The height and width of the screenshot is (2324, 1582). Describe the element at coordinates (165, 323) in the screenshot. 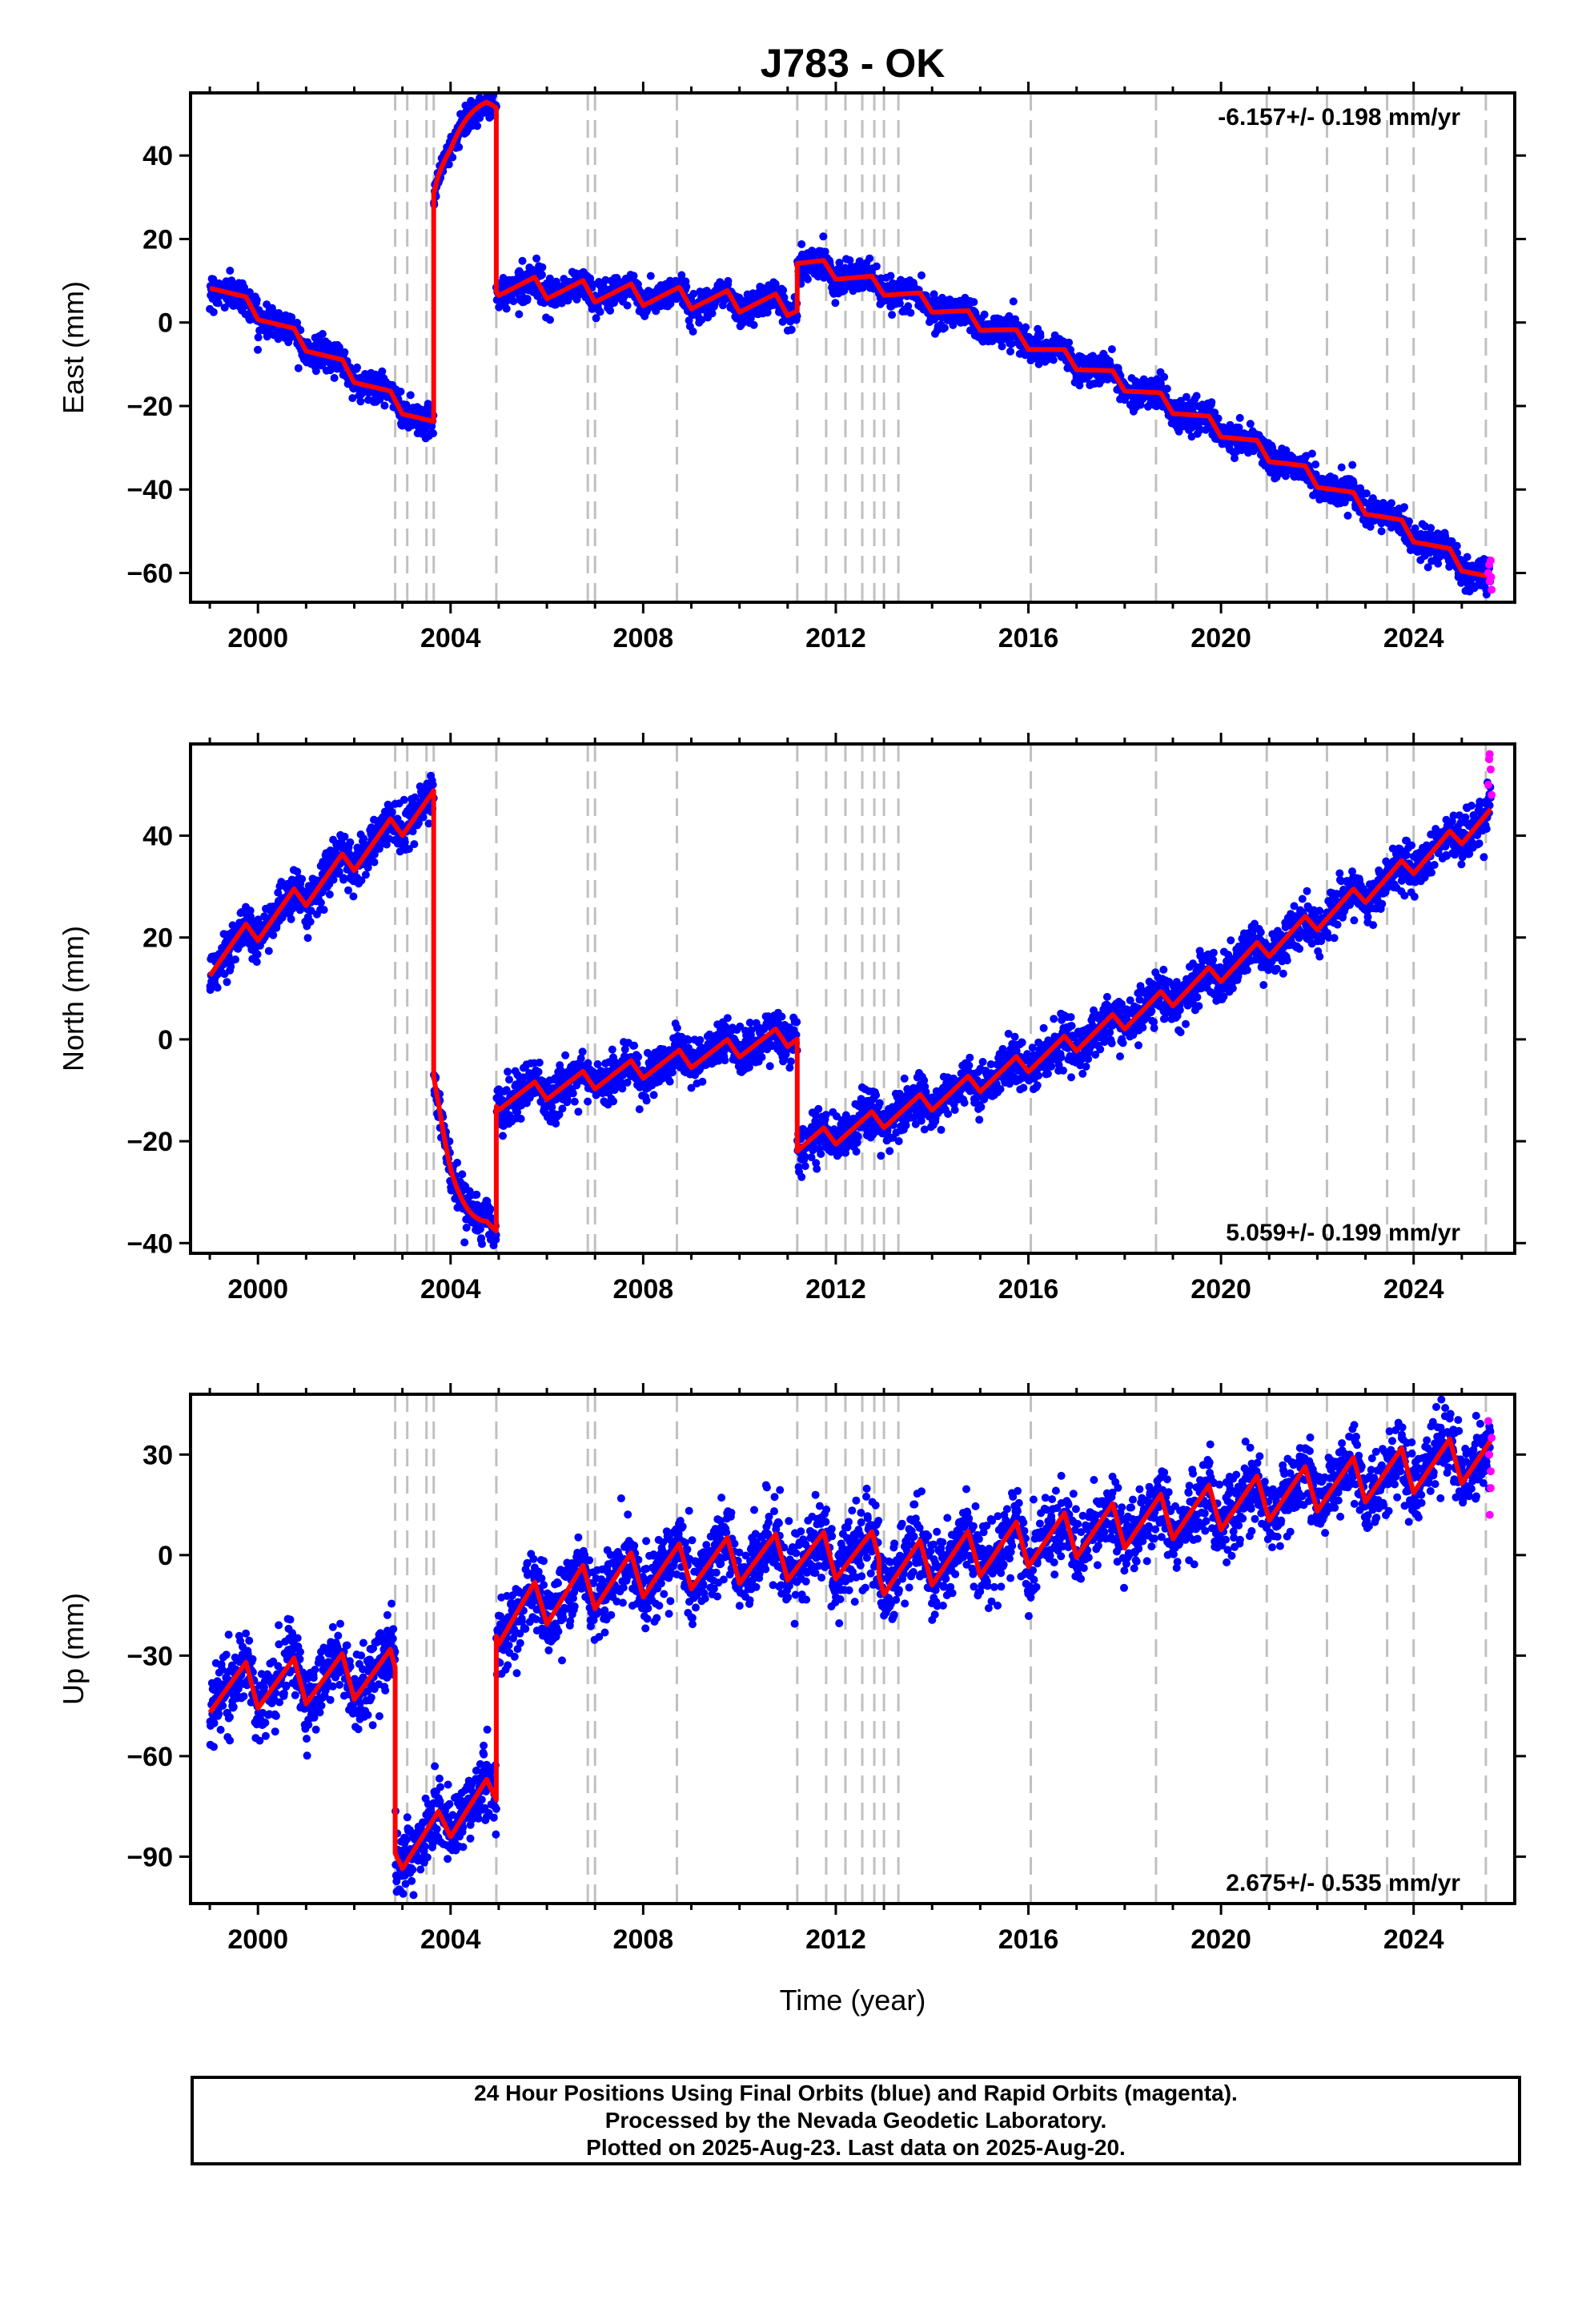

I see `y-tick-label: 0` at that location.